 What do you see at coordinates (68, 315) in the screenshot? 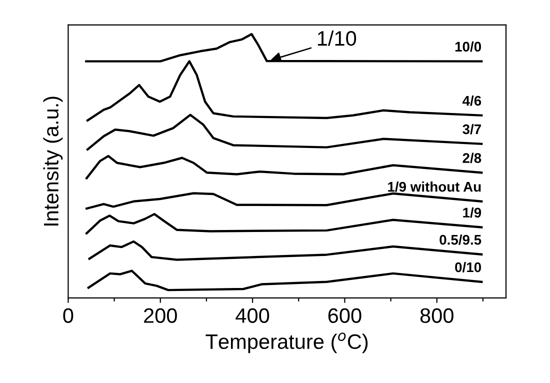
I see `x-tick-label: 0` at bounding box center [68, 315].